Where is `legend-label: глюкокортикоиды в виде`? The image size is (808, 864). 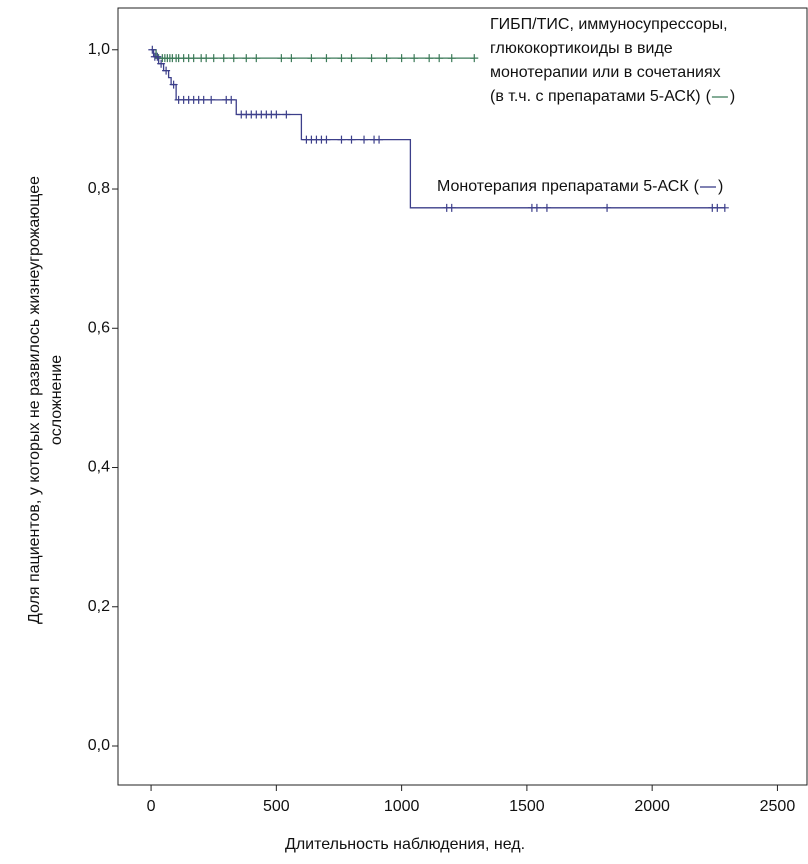 legend-label: глюкокортикоиды в виде is located at coordinates (581, 48).